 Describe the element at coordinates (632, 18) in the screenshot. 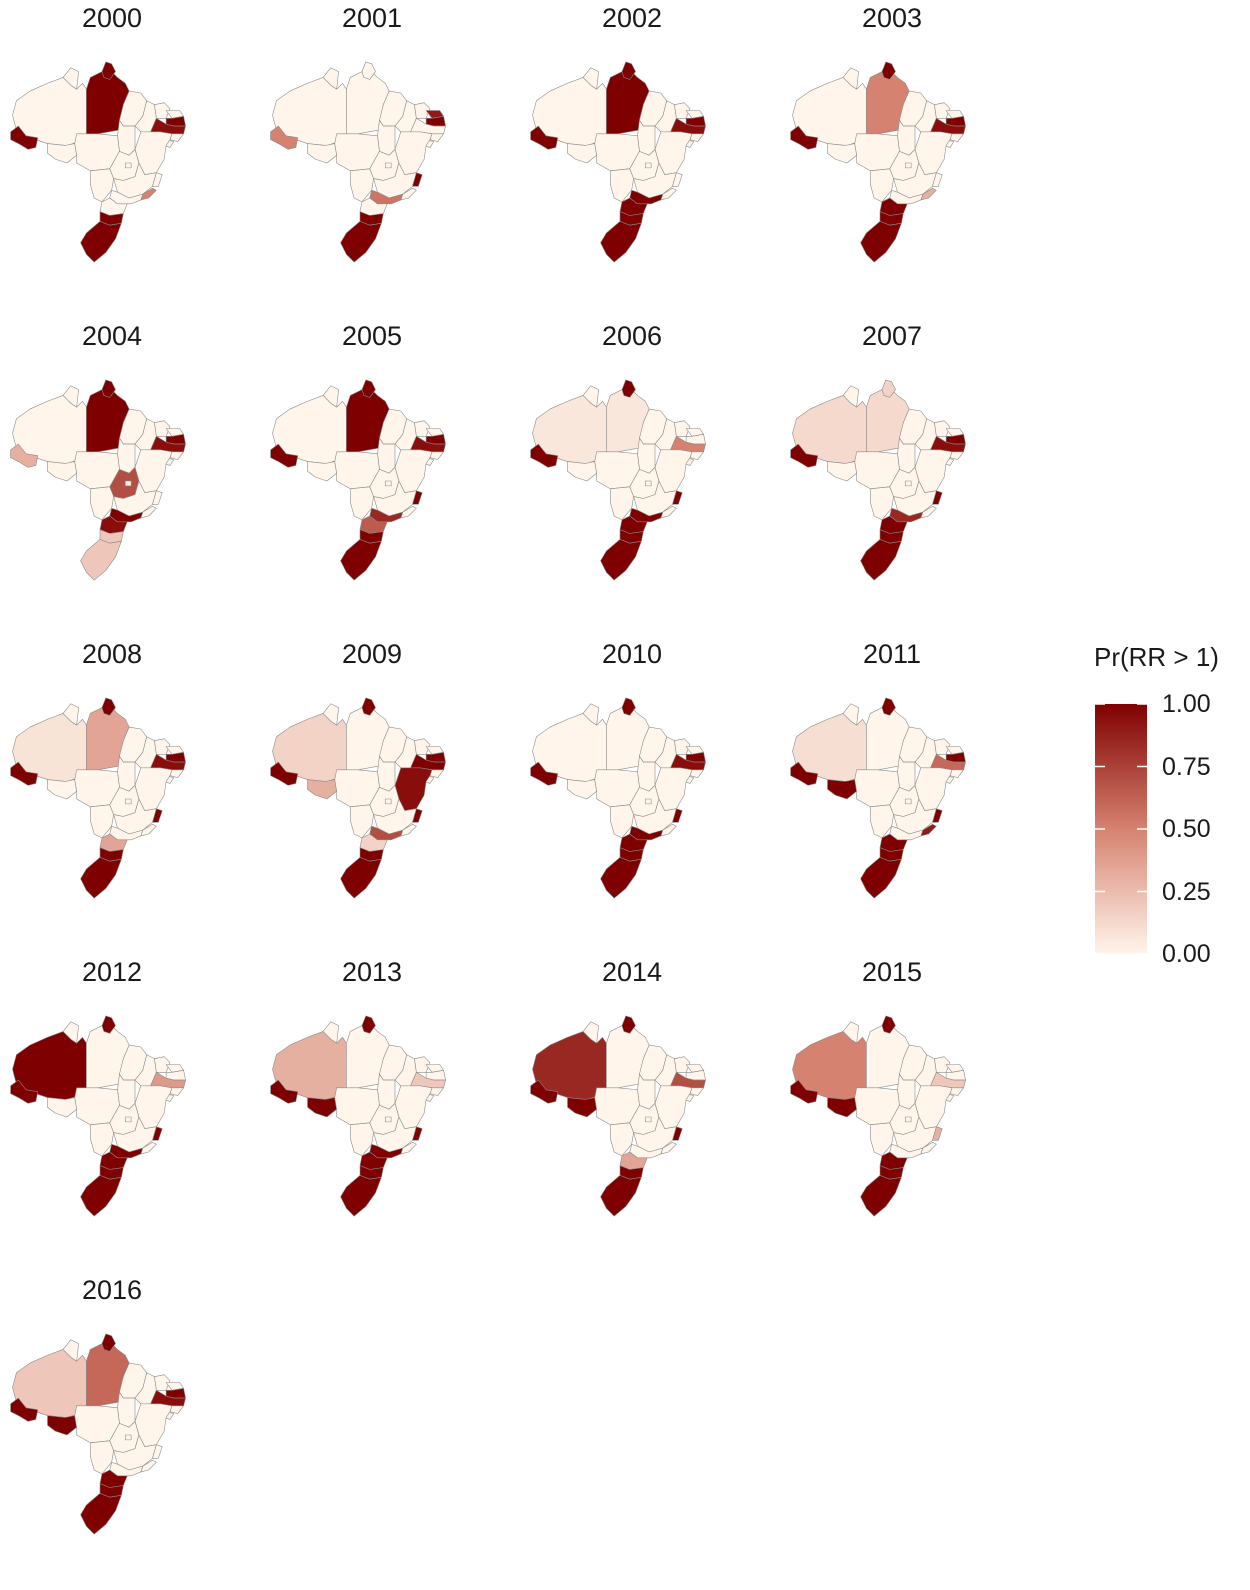

I see `panel-title: 2002` at that location.